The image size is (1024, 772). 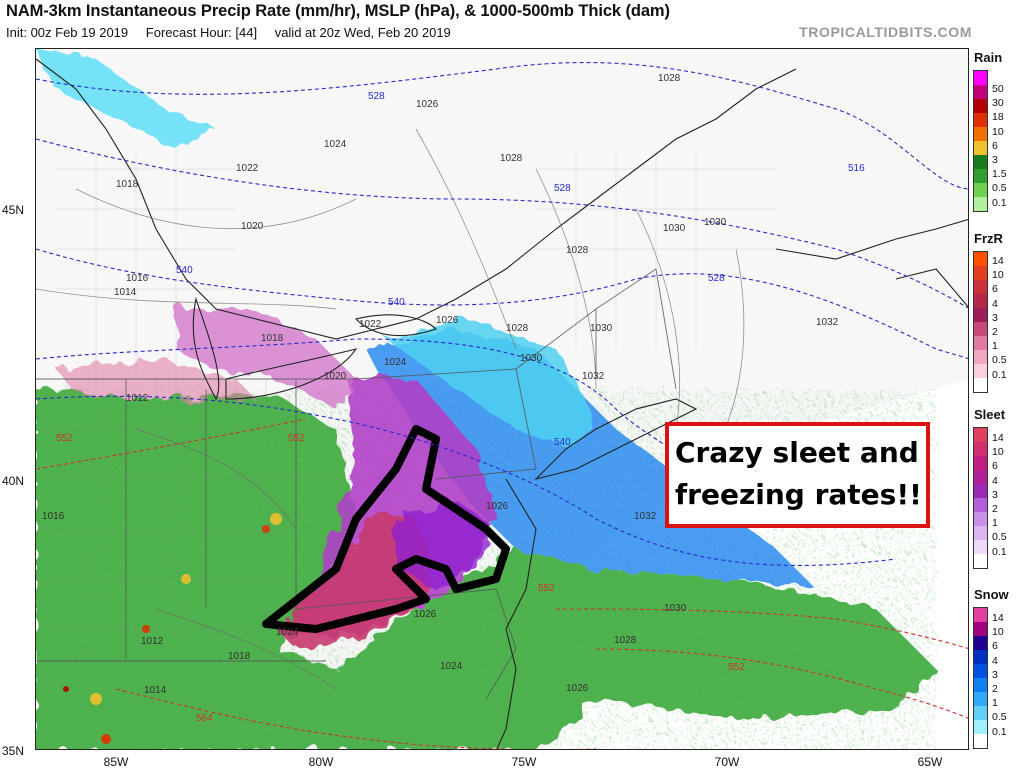 I want to click on legend-sleet-label: 14, so click(x=998, y=438).